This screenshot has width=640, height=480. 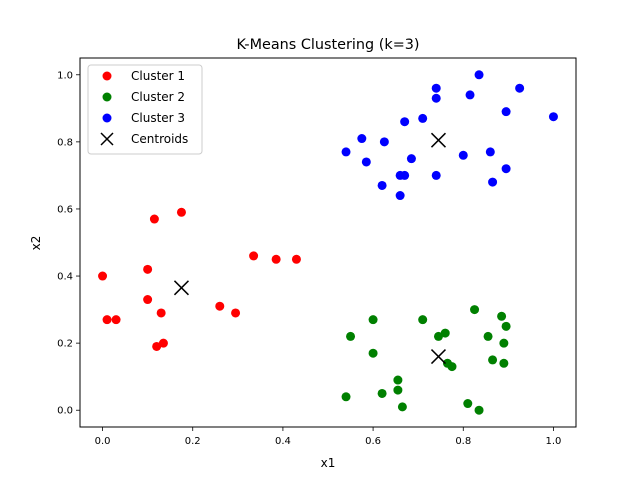 I want to click on legend-box, so click(x=145, y=109).